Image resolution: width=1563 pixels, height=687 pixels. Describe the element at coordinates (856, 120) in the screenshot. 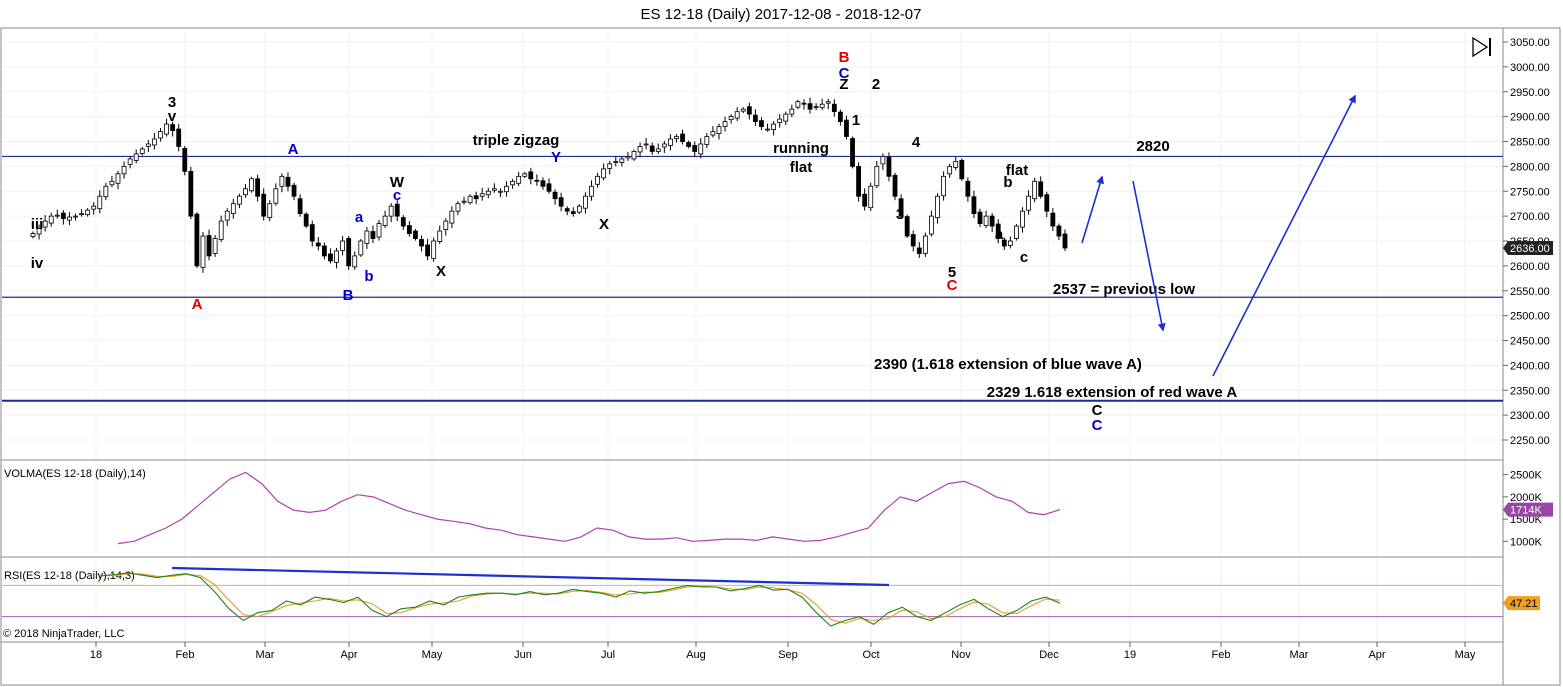

I see `wave-label-18: 1` at that location.